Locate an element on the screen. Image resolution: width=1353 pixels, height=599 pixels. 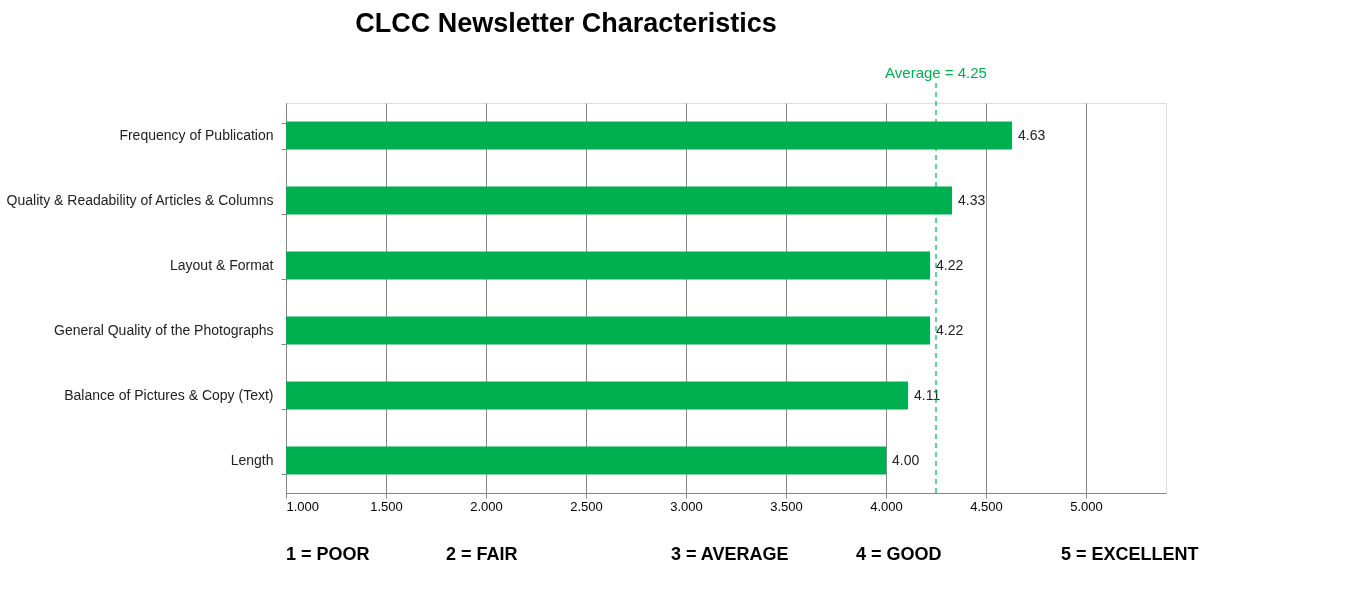
x-tick-label: 1.000 is located at coordinates (303, 506).